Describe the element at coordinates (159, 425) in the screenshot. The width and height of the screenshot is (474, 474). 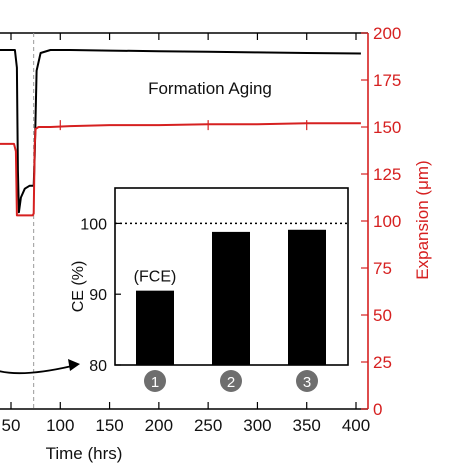
I see `x-tick-label: 200` at that location.